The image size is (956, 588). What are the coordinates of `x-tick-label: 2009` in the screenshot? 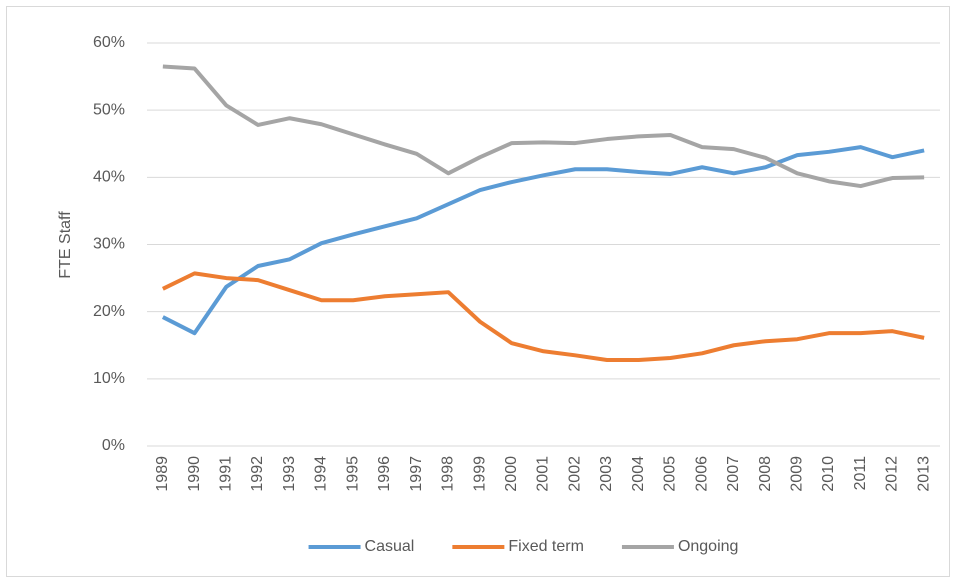 It's located at (796, 474).